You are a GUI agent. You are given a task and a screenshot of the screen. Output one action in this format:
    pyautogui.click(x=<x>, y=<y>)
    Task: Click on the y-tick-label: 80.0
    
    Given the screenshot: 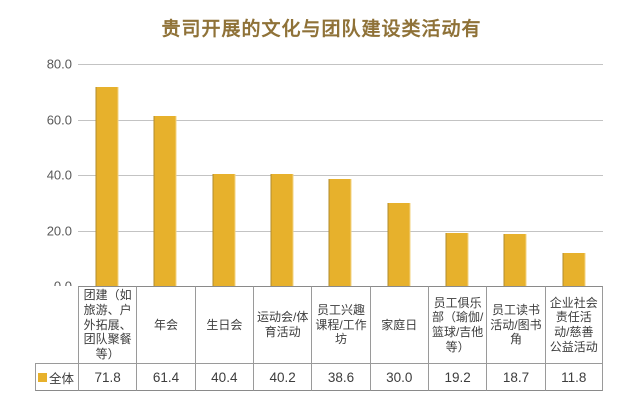 What is the action you would take?
    pyautogui.click(x=59, y=64)
    